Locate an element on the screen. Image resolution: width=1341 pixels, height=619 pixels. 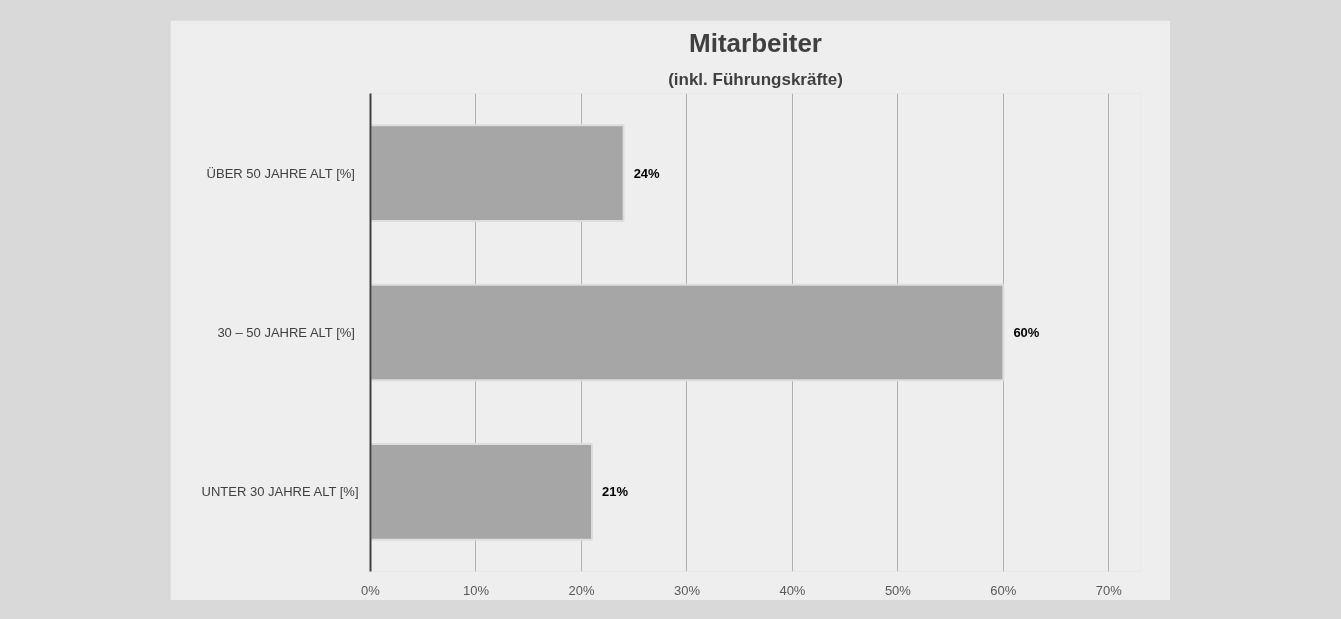
y-tick-label: UNTER 30 JAHRE ALT [%] is located at coordinates (280, 492).